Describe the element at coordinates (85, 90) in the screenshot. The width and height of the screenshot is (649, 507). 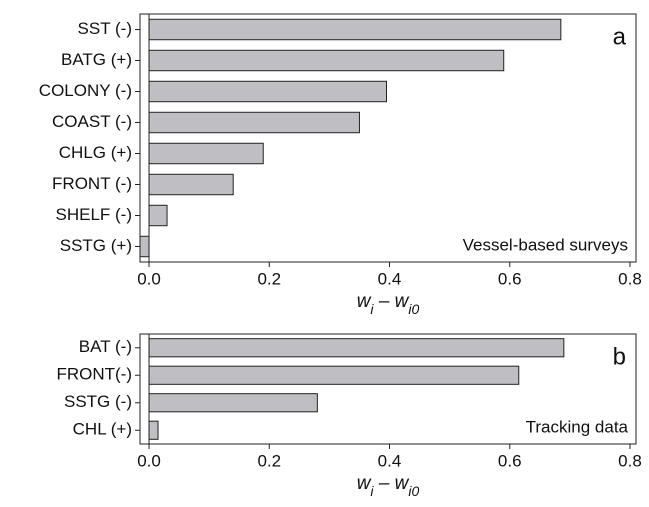
I see `y-tick-label: COLONY (-)` at that location.